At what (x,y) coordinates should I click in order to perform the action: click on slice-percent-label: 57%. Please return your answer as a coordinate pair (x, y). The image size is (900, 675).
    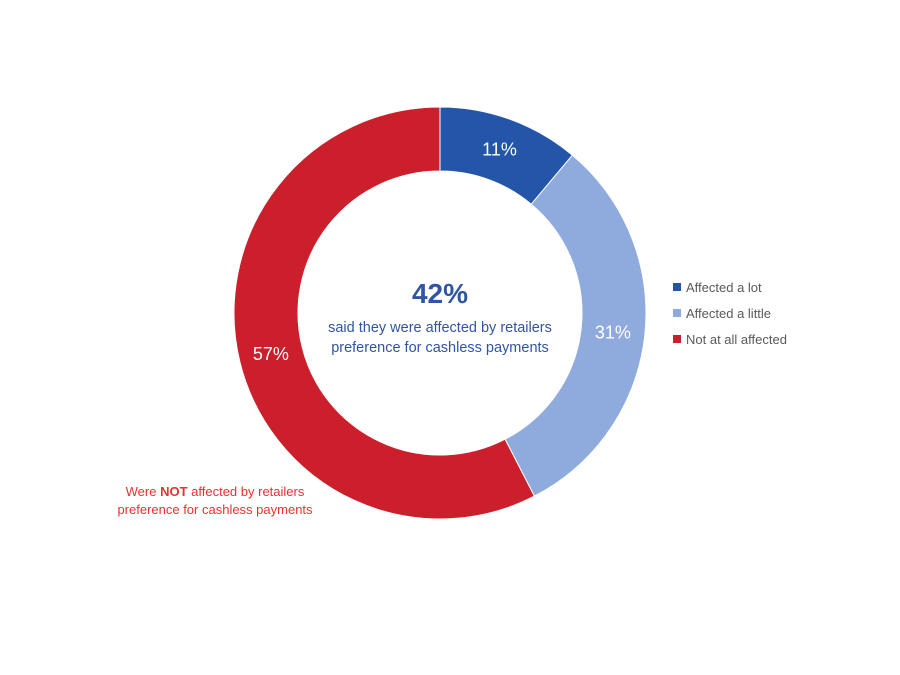
    Looking at the image, I should click on (271, 354).